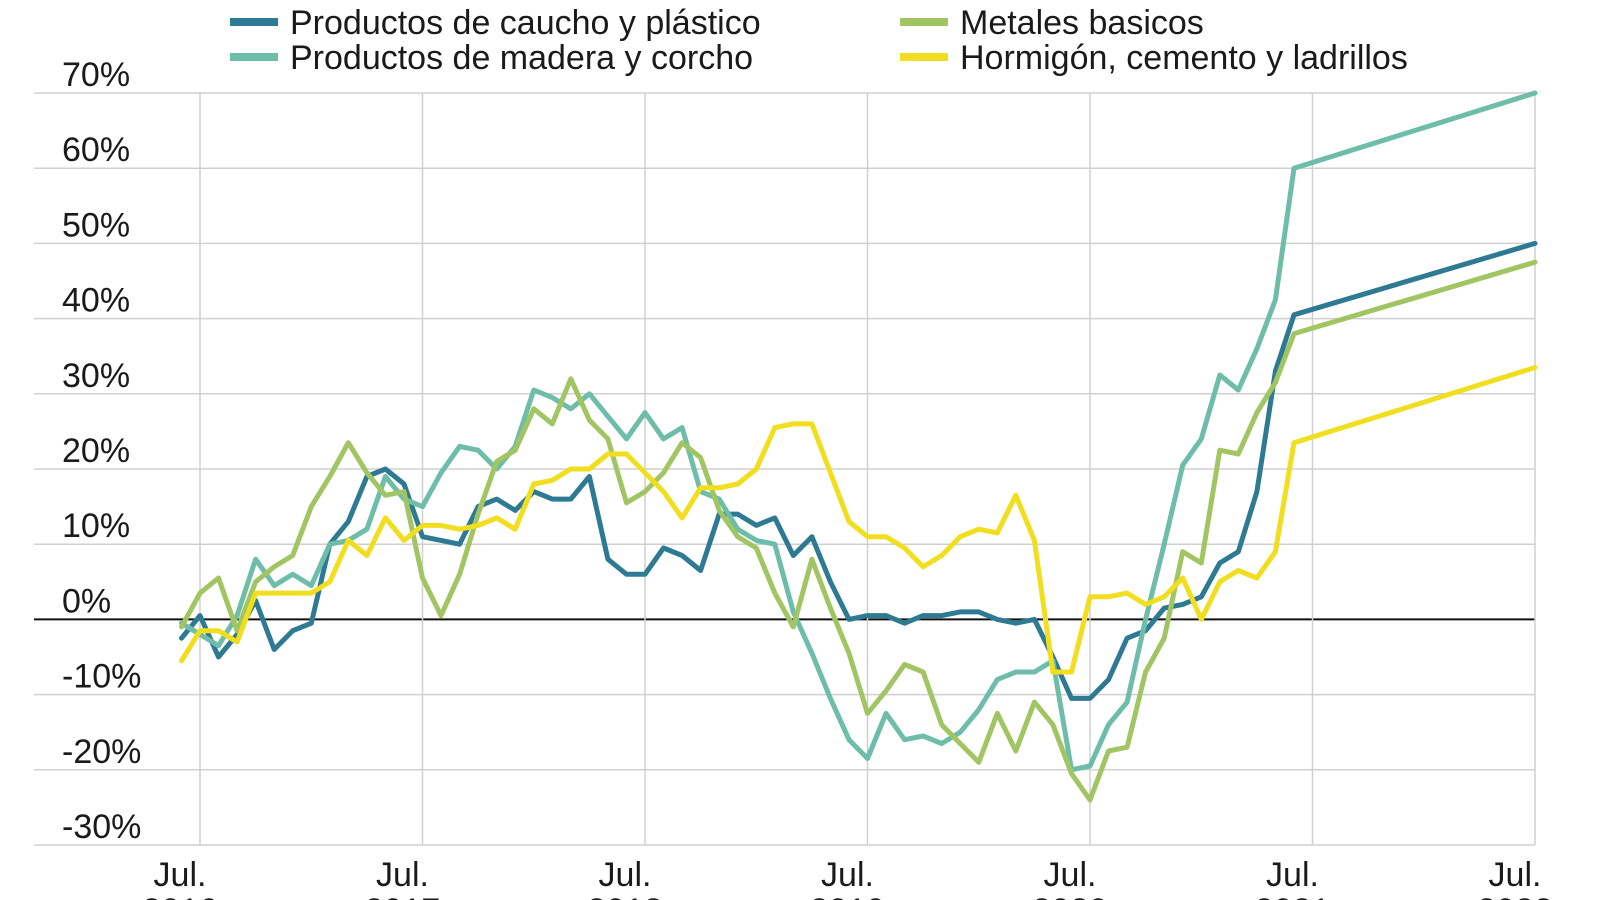  I want to click on y-tick-label: 20%, so click(96, 451).